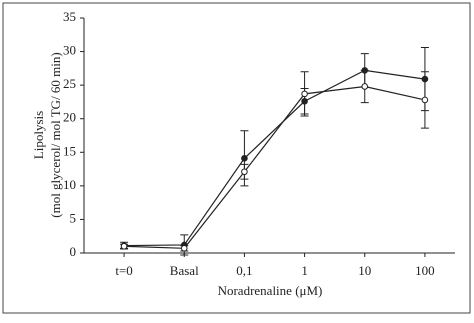 The image size is (474, 323). What do you see at coordinates (304, 270) in the screenshot?
I see `x-tick-label: 1` at bounding box center [304, 270].